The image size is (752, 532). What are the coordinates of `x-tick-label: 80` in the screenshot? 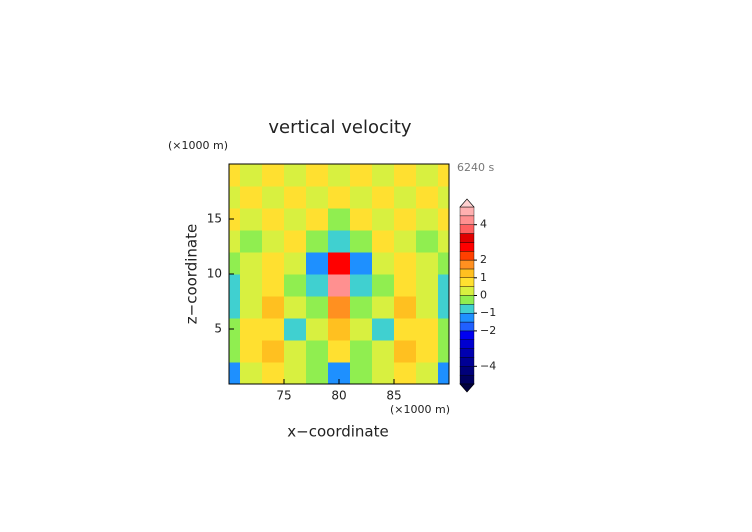 It's located at (338, 396).